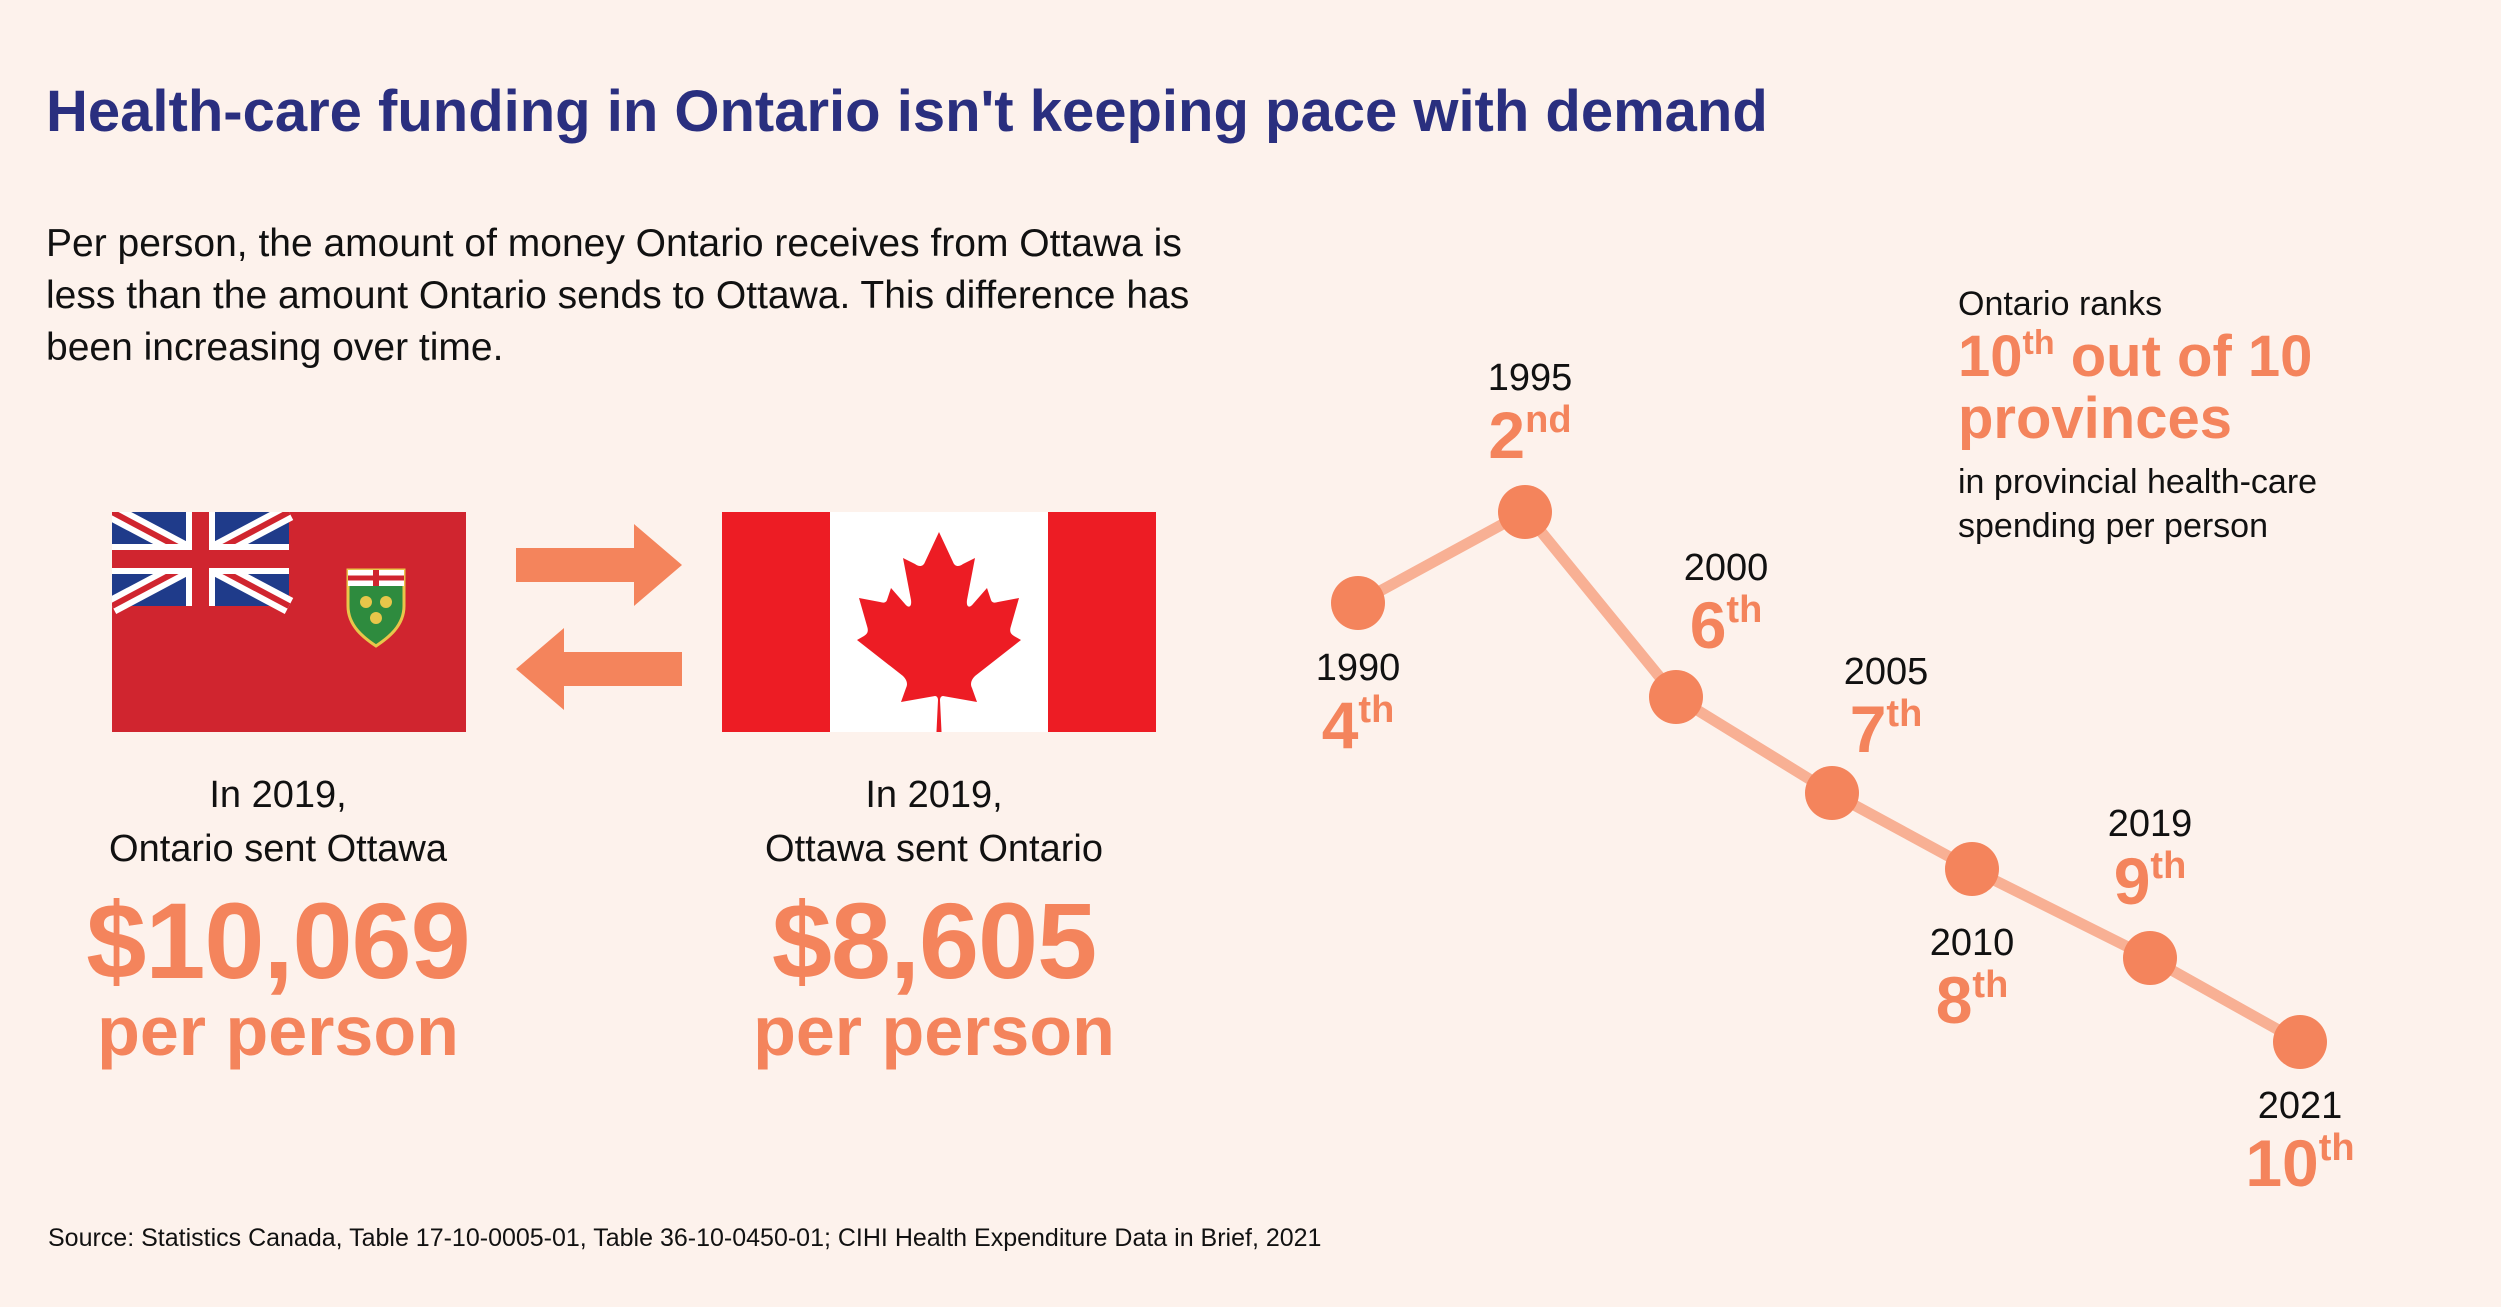 This screenshot has width=2501, height=1307. Describe the element at coordinates (2281, 1163) in the screenshot. I see `rank-number: 10` at that location.